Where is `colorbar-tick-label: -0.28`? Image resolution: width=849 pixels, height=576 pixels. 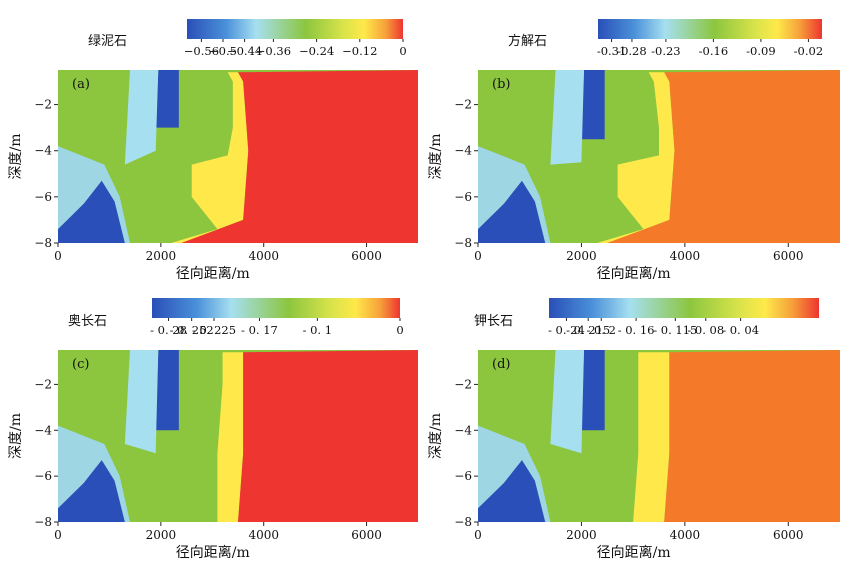 colorbar-tick-label: -0.28 is located at coordinates (632, 51).